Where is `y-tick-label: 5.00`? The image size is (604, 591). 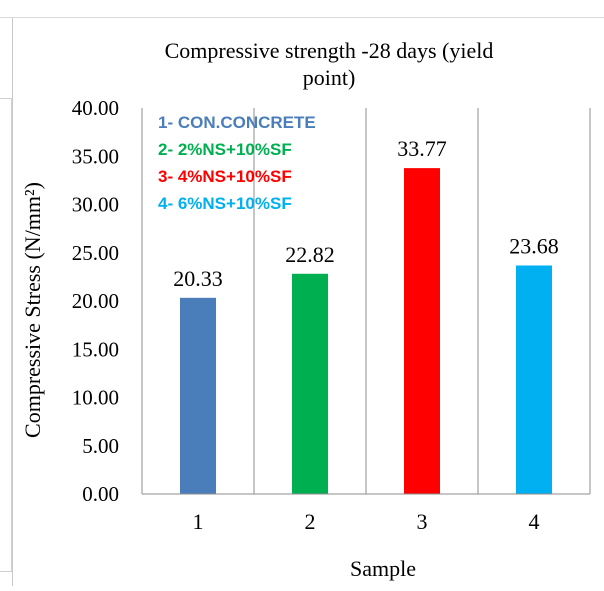 y-tick-label: 5.00 is located at coordinates (100, 446).